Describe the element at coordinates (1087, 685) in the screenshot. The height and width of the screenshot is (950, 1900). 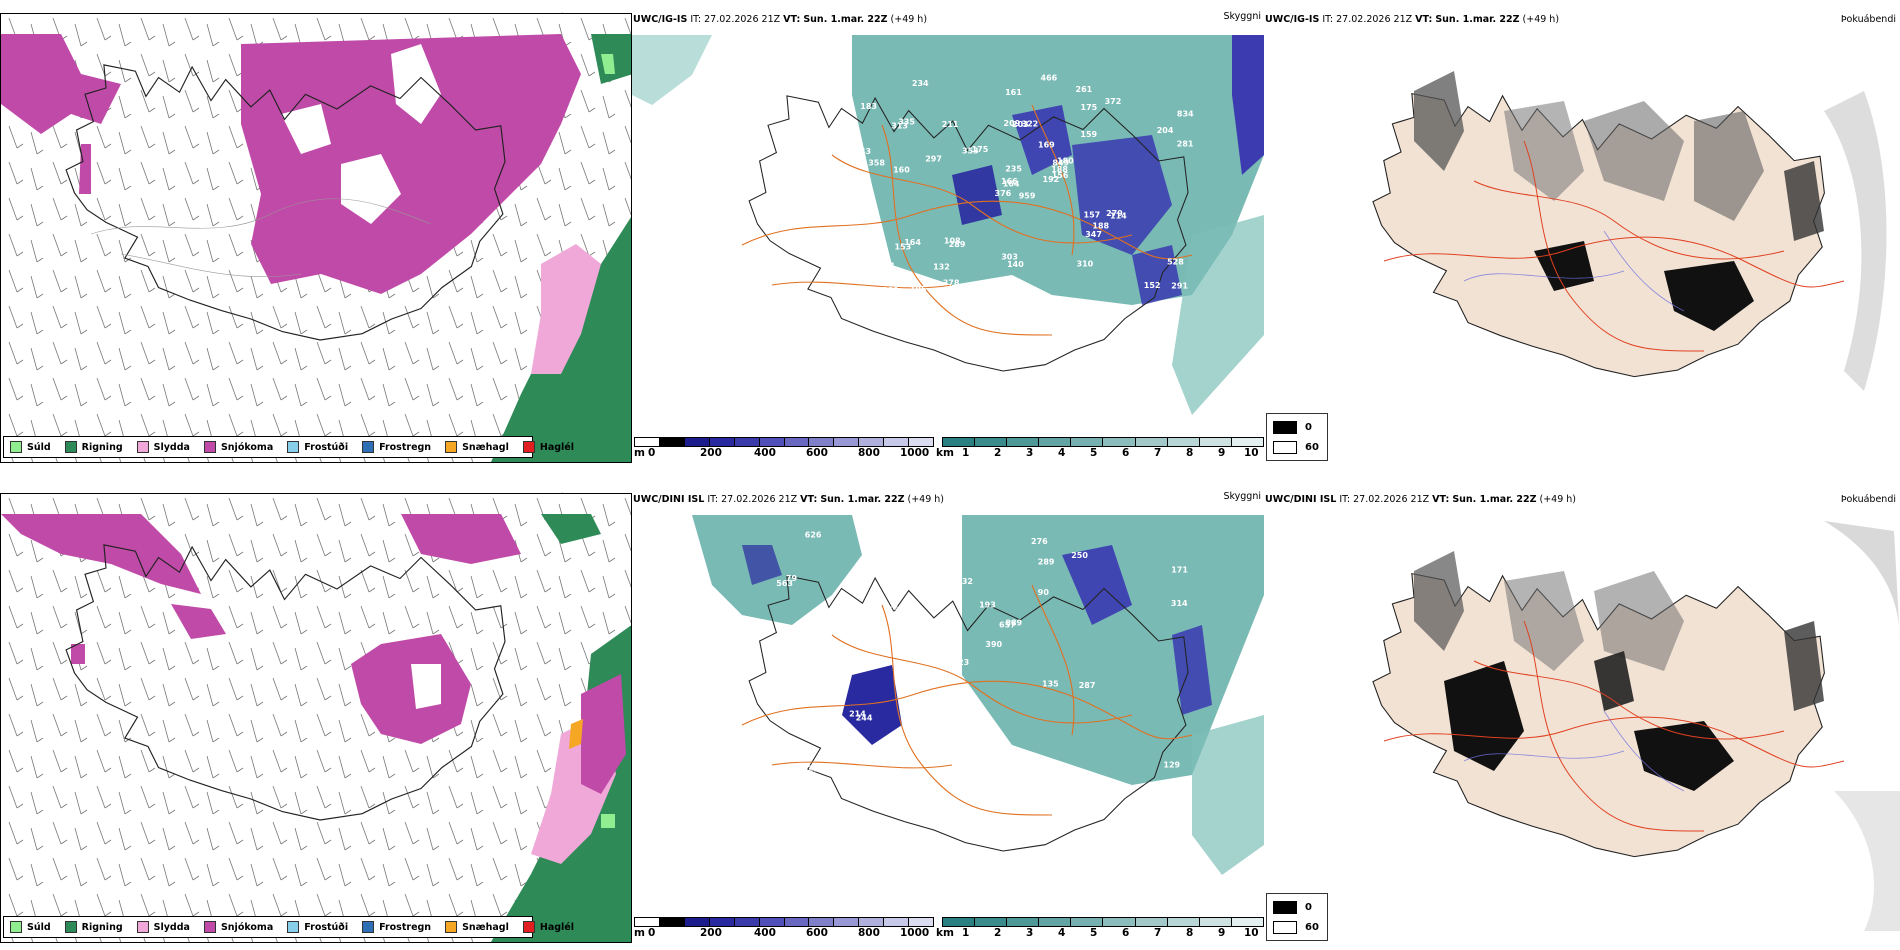
I see `cloud-base-label: 287` at that location.